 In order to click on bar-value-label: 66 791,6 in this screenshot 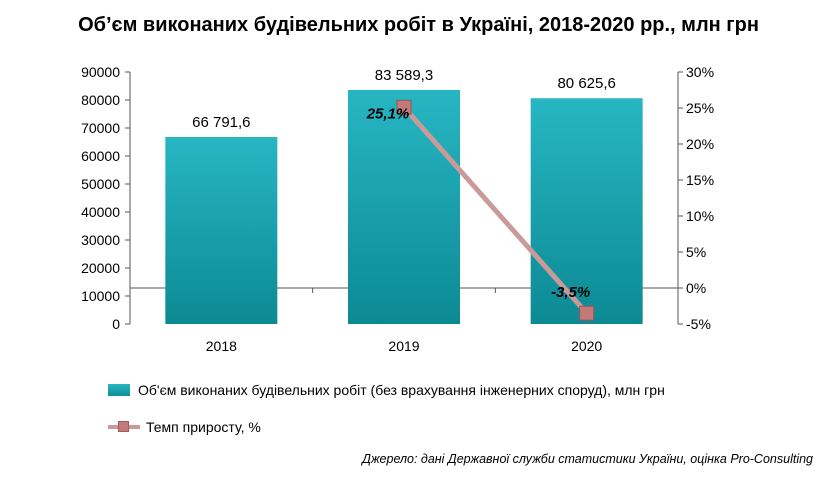, I will do `click(221, 122)`.